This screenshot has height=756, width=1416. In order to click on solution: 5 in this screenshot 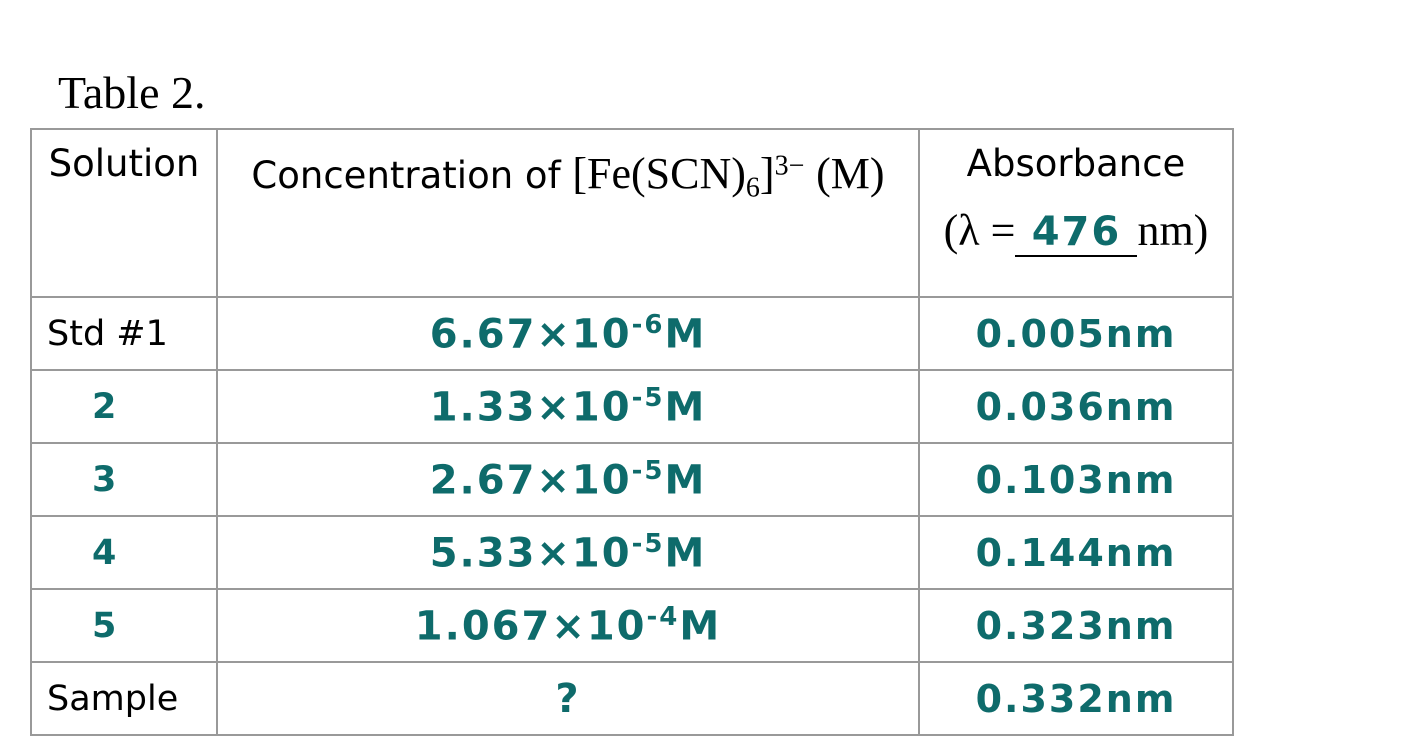, I will do `click(105, 625)`.